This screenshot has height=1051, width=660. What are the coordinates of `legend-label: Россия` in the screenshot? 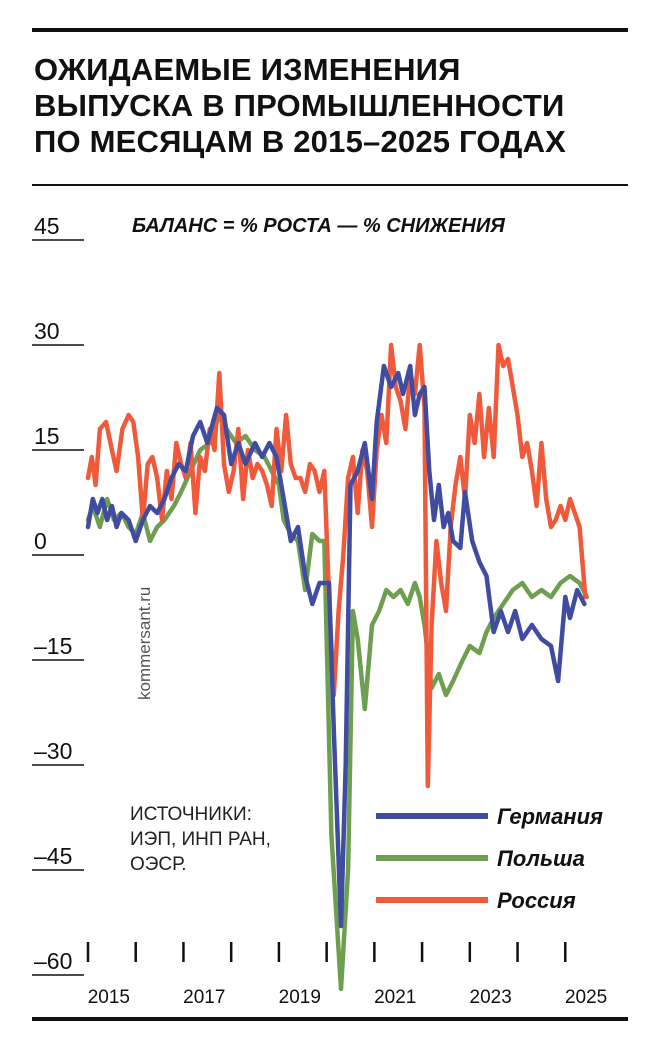 It's located at (536, 900).